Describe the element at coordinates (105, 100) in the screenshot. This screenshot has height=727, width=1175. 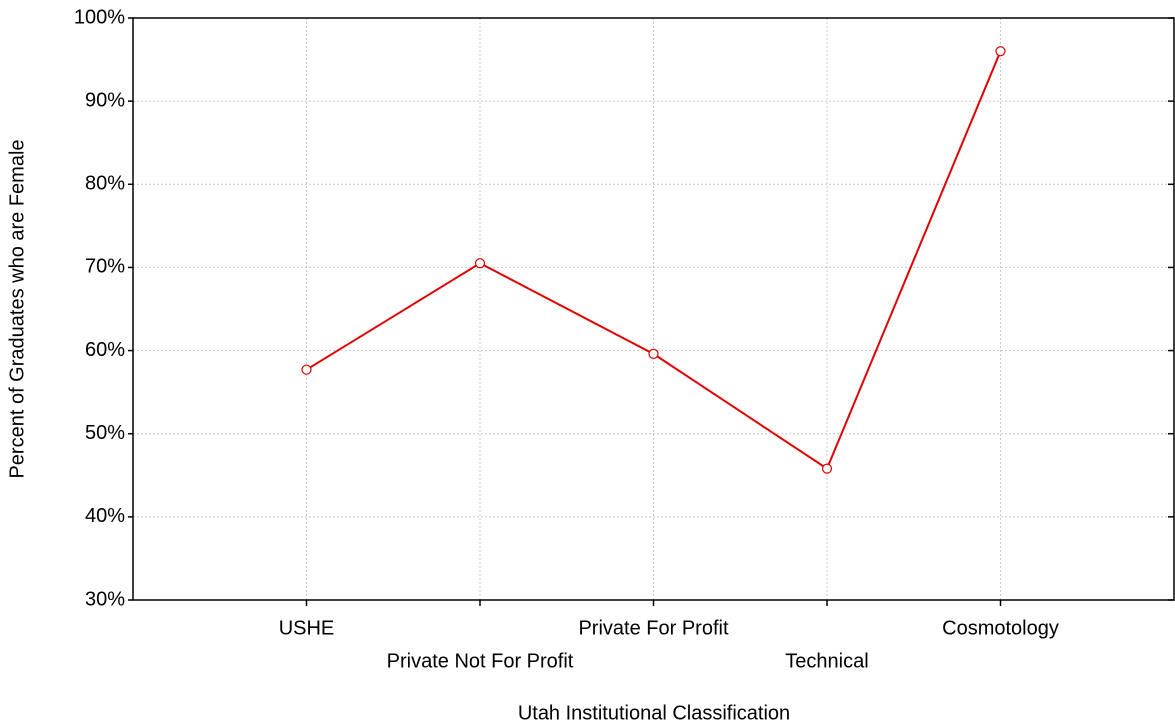
I see `y-tick-label: 90%` at that location.